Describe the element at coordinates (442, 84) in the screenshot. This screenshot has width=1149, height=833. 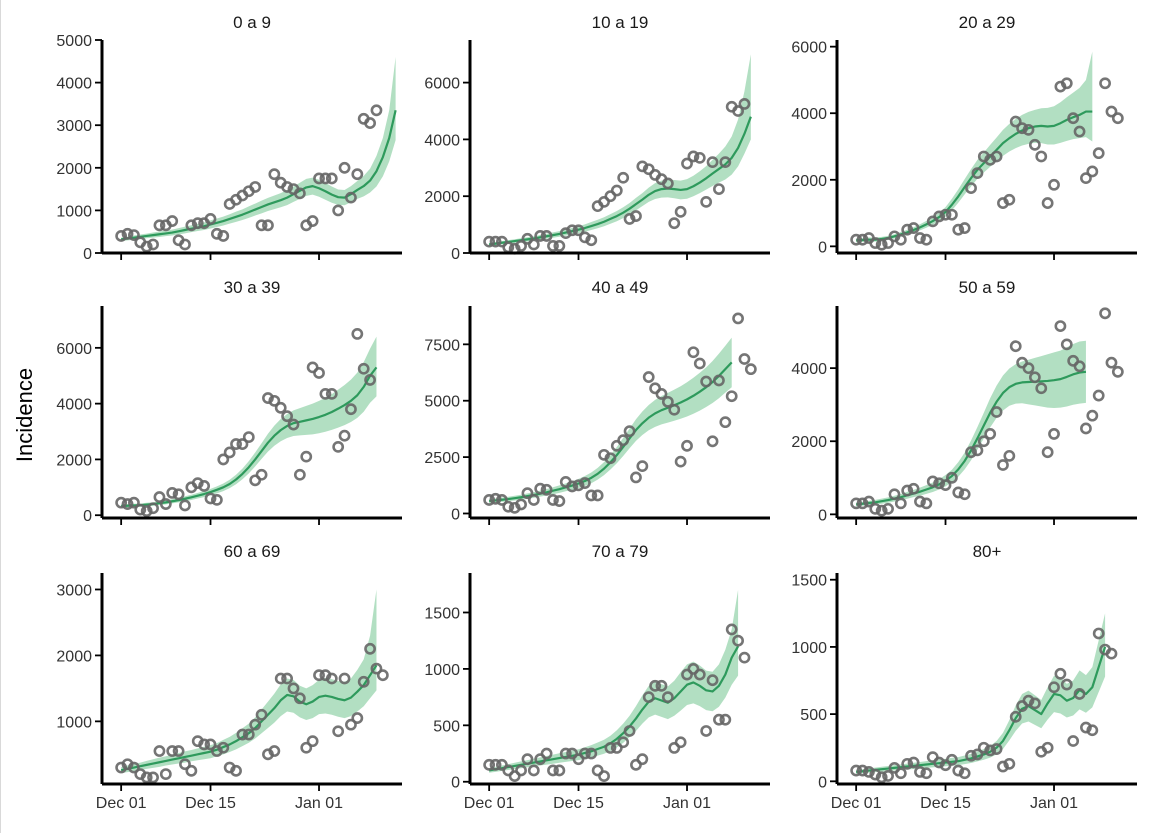
I see `y-tick-label: 6000` at that location.